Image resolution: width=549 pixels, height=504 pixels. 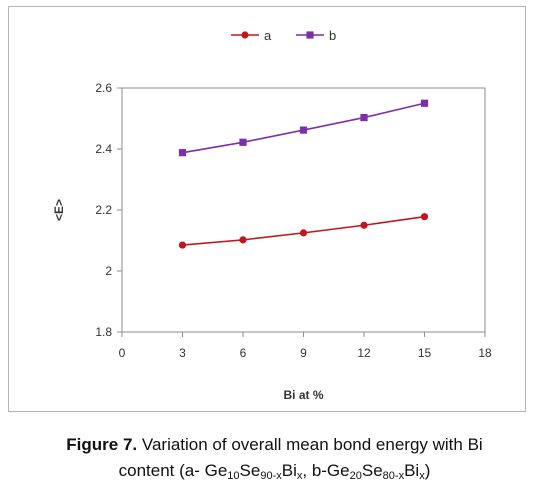 What do you see at coordinates (485, 353) in the screenshot?
I see `x-tick-label: 18` at bounding box center [485, 353].